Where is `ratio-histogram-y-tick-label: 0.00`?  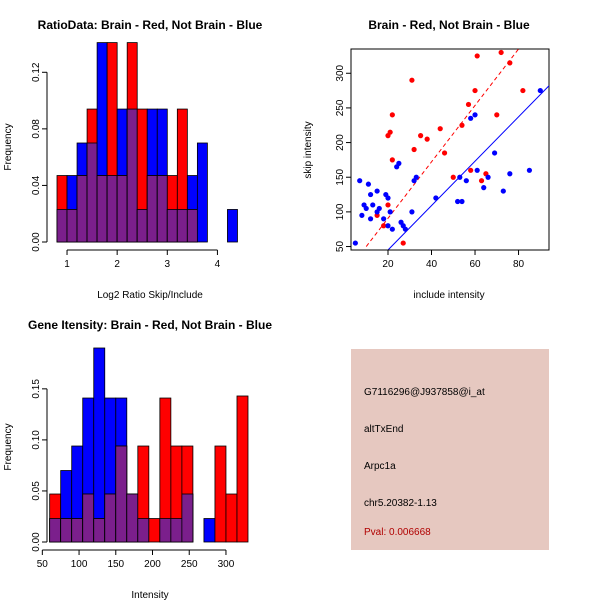
ratio-histogram-y-tick-label: 0.00 is located at coordinates (36, 242).